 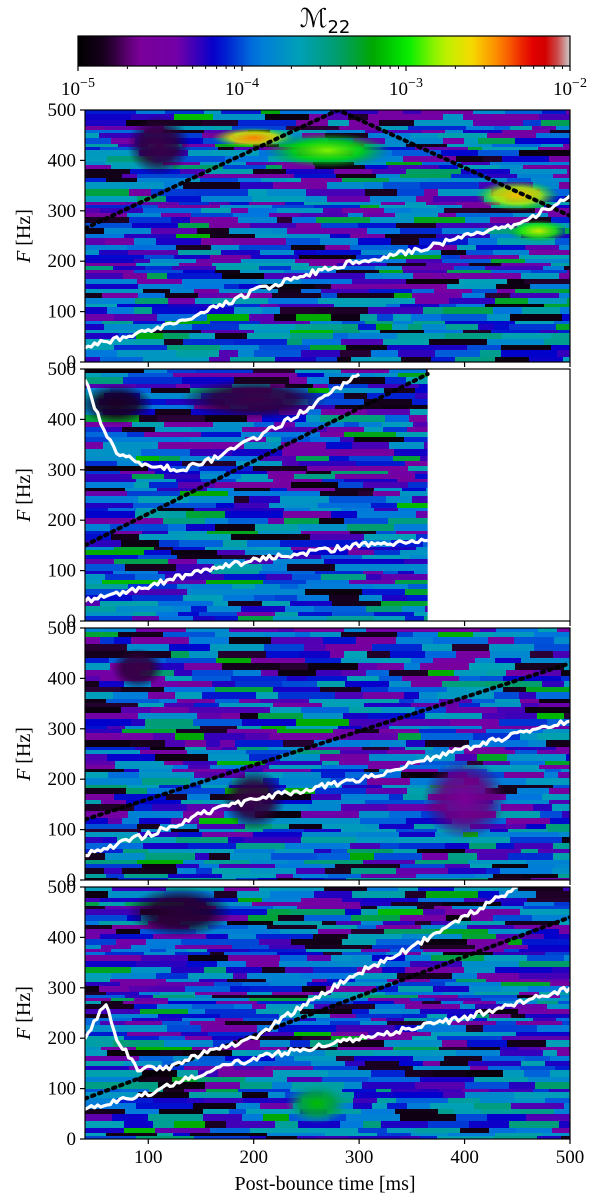 I want to click on colorbar-tick-label: 10⁻⁵, so click(x=78, y=88).